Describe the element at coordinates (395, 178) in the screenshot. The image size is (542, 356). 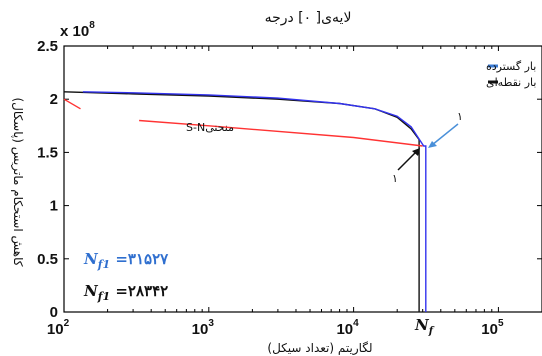
I see `marker-black: ۱` at that location.